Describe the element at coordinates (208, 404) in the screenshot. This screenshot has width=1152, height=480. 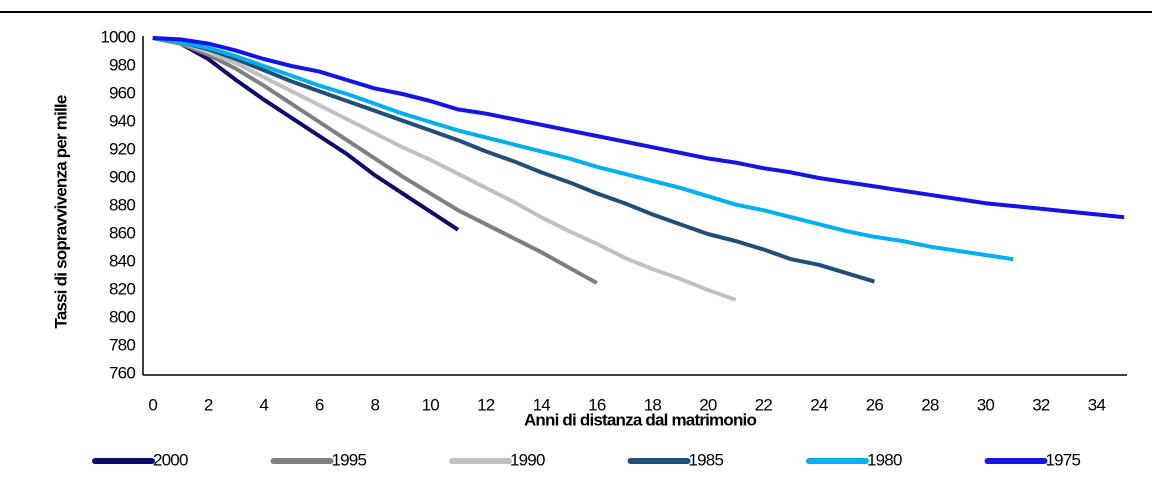
I see `x-tick-label: 2` at that location.